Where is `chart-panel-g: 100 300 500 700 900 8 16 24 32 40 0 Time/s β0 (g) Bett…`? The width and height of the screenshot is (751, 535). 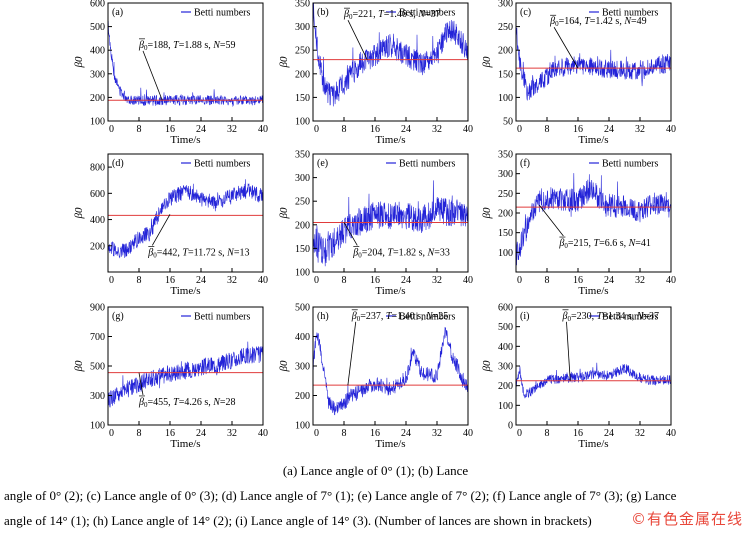
chart-panel-g: 100 300 500 700 900 8 16 24 32 40 0 Time/s β0 (g) Bett… is located at coordinates (170, 377).